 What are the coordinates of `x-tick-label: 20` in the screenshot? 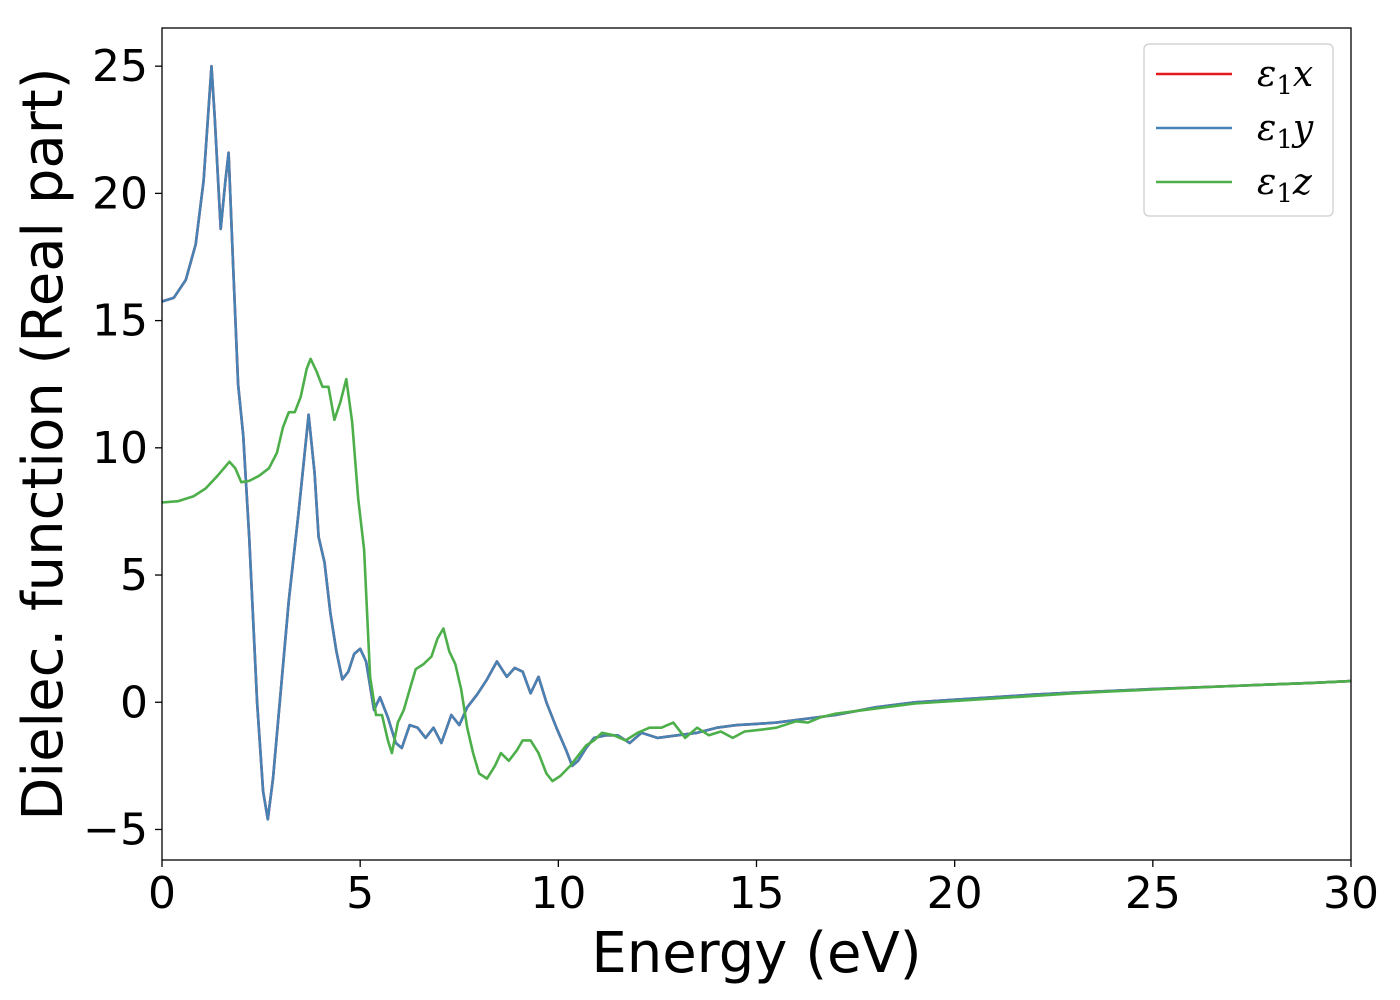 It's located at (955, 893).